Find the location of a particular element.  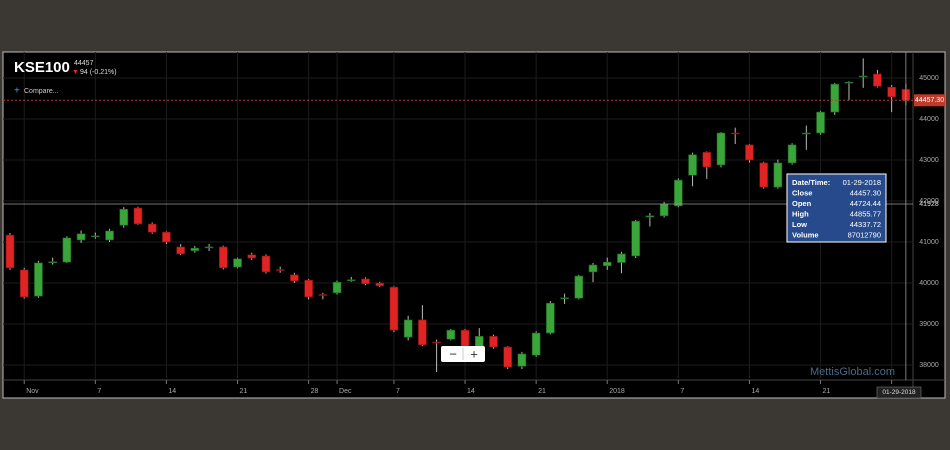

y-tick-label: 44000 is located at coordinates (929, 119).